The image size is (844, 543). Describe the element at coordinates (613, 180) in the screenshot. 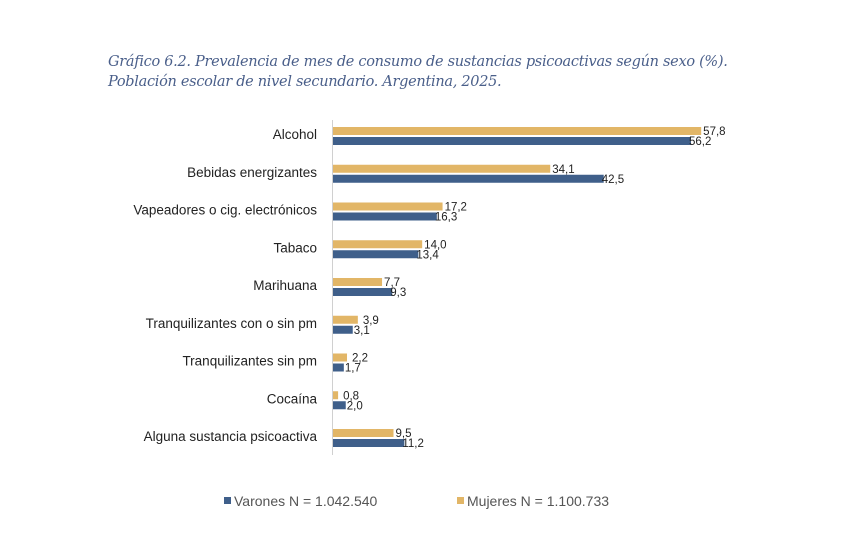

I see `data-label: 42,5` at that location.